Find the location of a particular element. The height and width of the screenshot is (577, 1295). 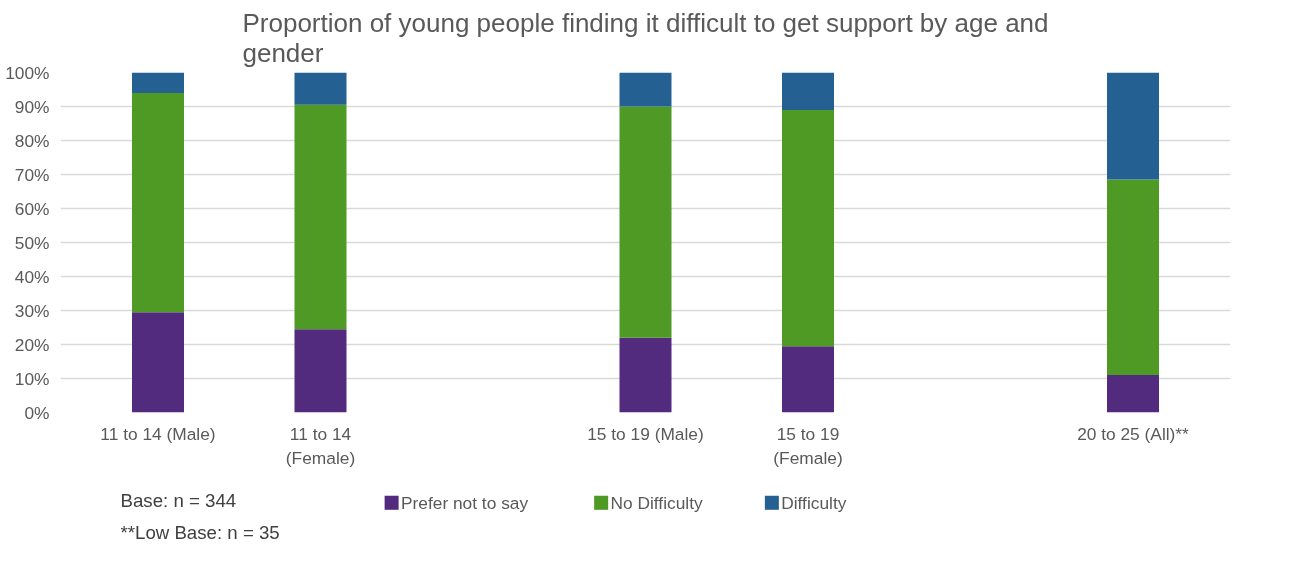

y-tick-label: 100% is located at coordinates (27, 72).